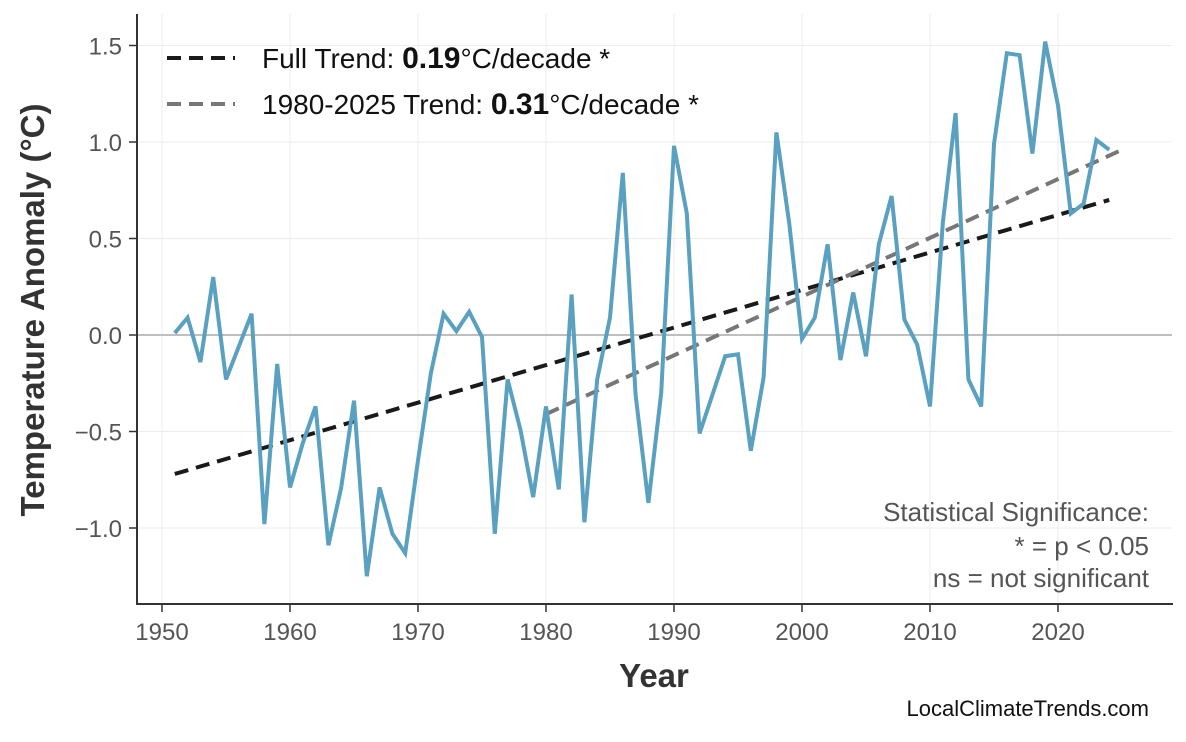  Describe the element at coordinates (98, 433) in the screenshot. I see `y-tick-label: −0.5` at that location.